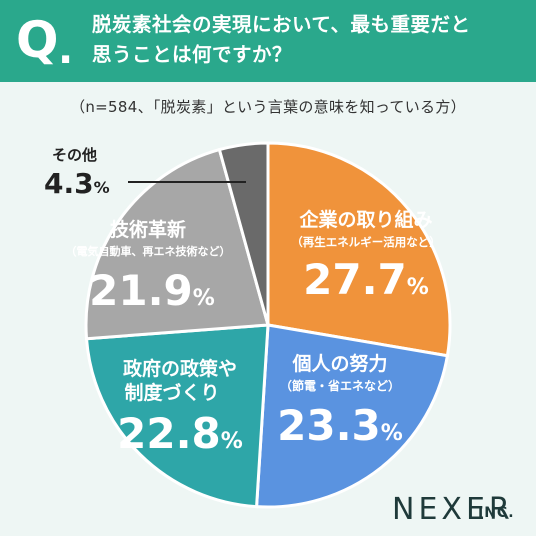  I want to click on pie-slice-tech, so click(177, 244).